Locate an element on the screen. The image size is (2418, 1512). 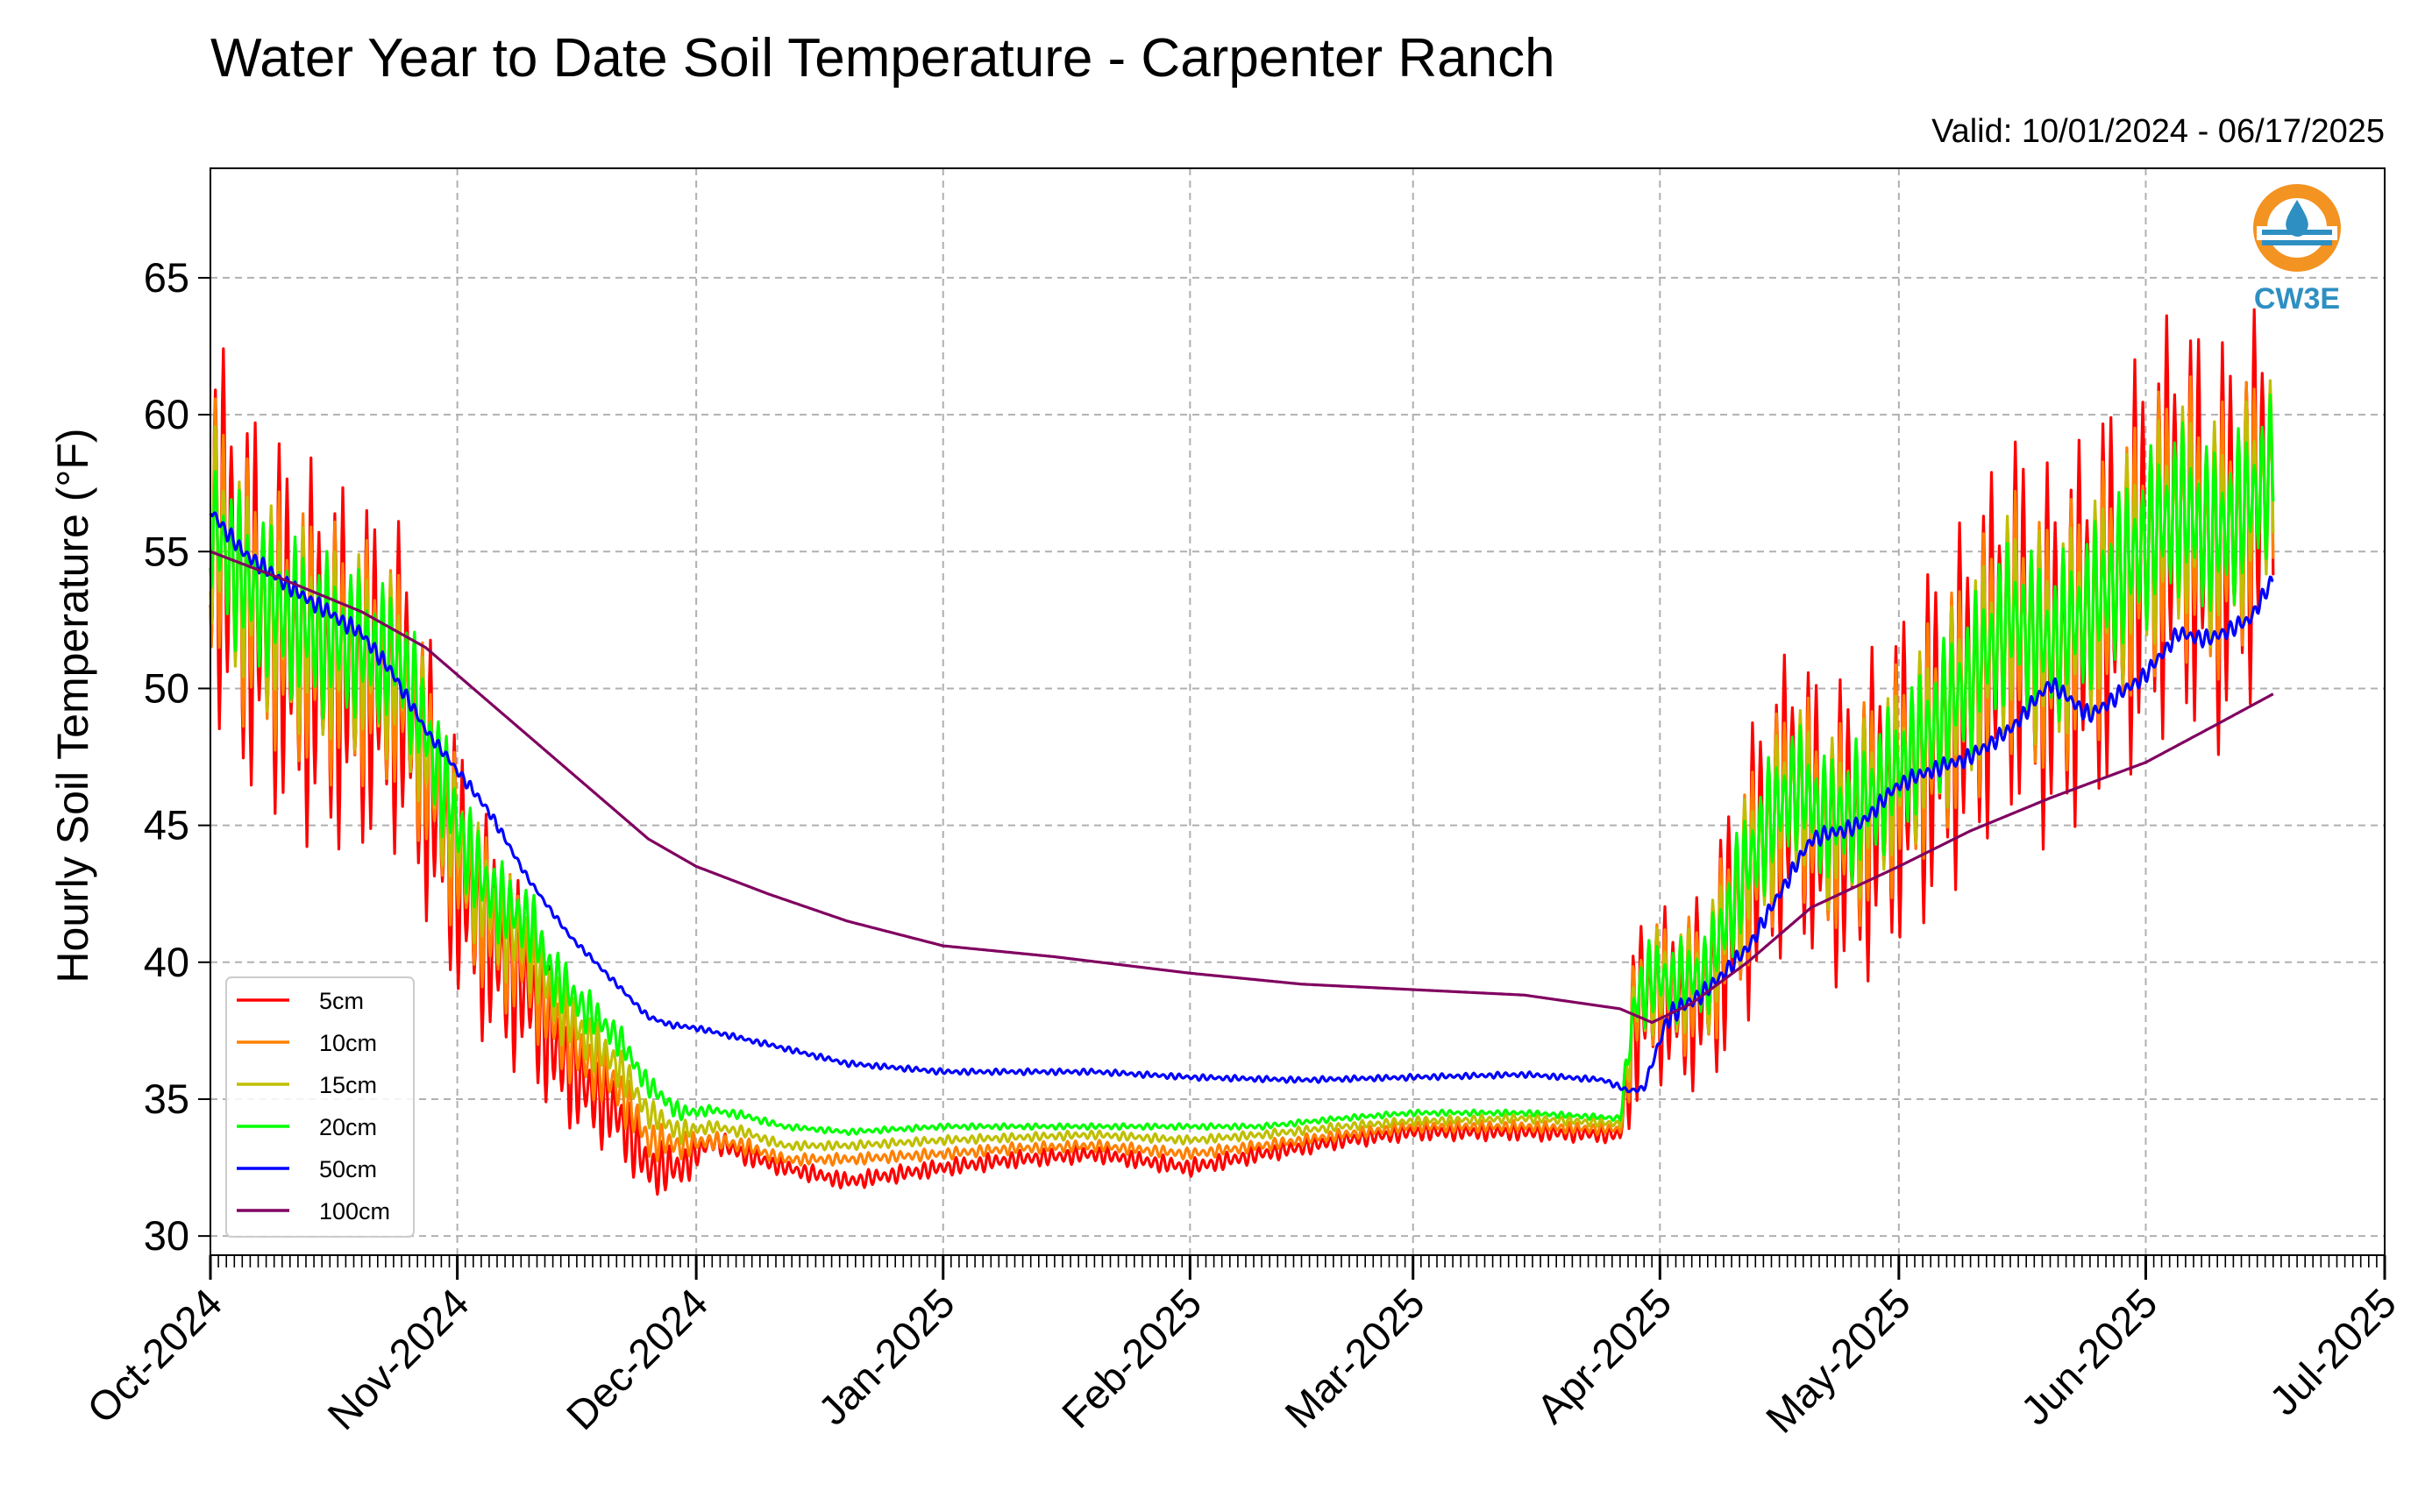
y-axis-label: Hourly Soil Temperature (°F) is located at coordinates (72, 705).